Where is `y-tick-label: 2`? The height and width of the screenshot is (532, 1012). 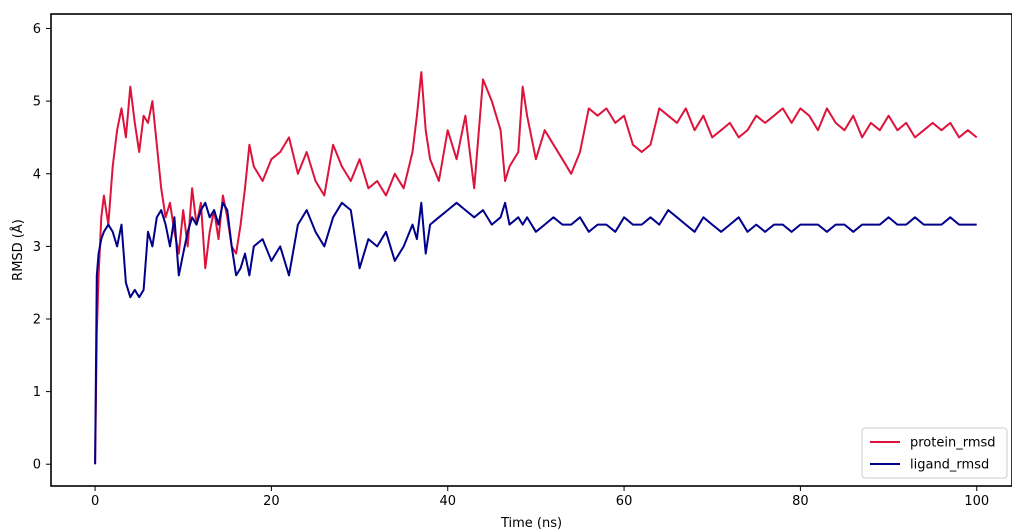 y-tick-label: 2 is located at coordinates (37, 319).